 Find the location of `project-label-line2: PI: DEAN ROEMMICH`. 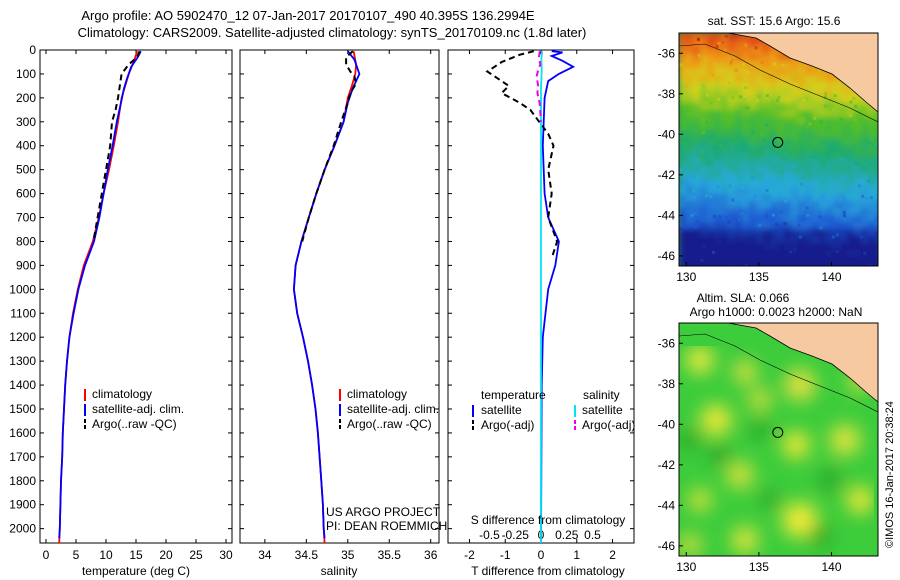

project-label-line2: PI: DEAN ROEMMICH is located at coordinates (386, 526).